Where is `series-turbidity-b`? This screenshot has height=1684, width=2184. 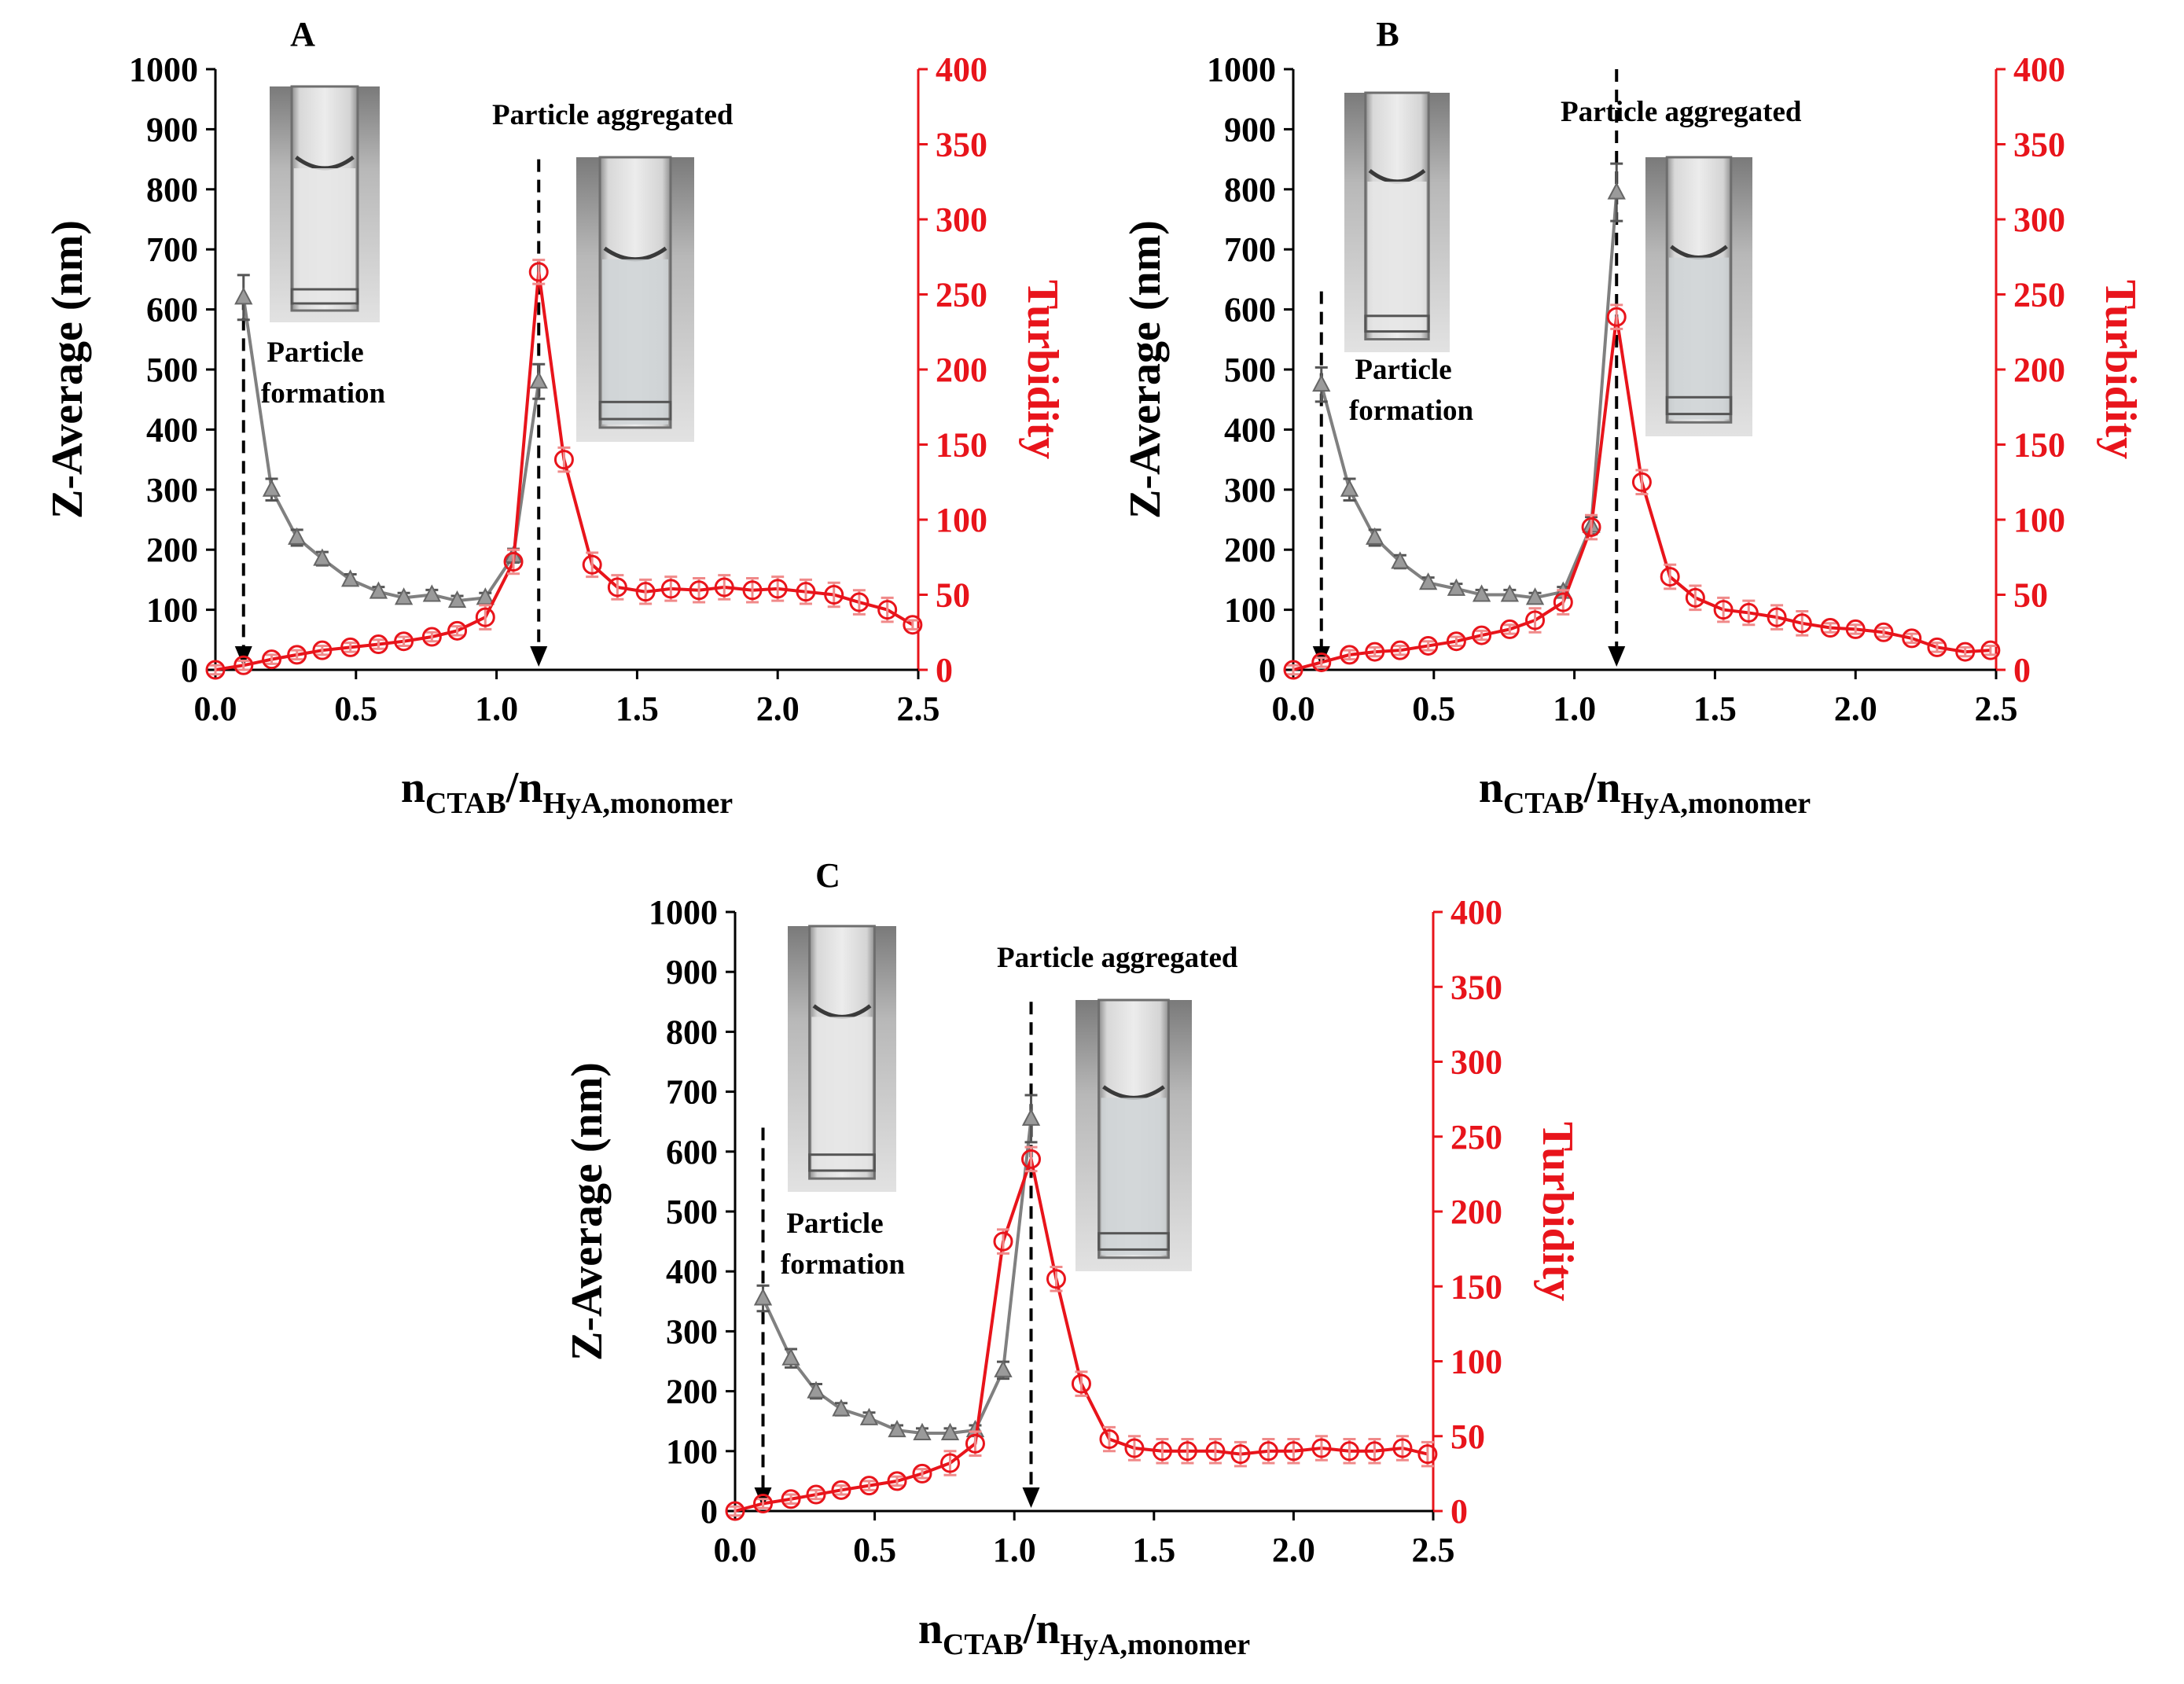 series-turbidity-b is located at coordinates (1642, 491).